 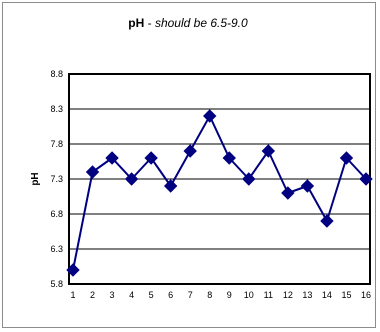 I want to click on x-tick-label: 14, so click(x=327, y=295).